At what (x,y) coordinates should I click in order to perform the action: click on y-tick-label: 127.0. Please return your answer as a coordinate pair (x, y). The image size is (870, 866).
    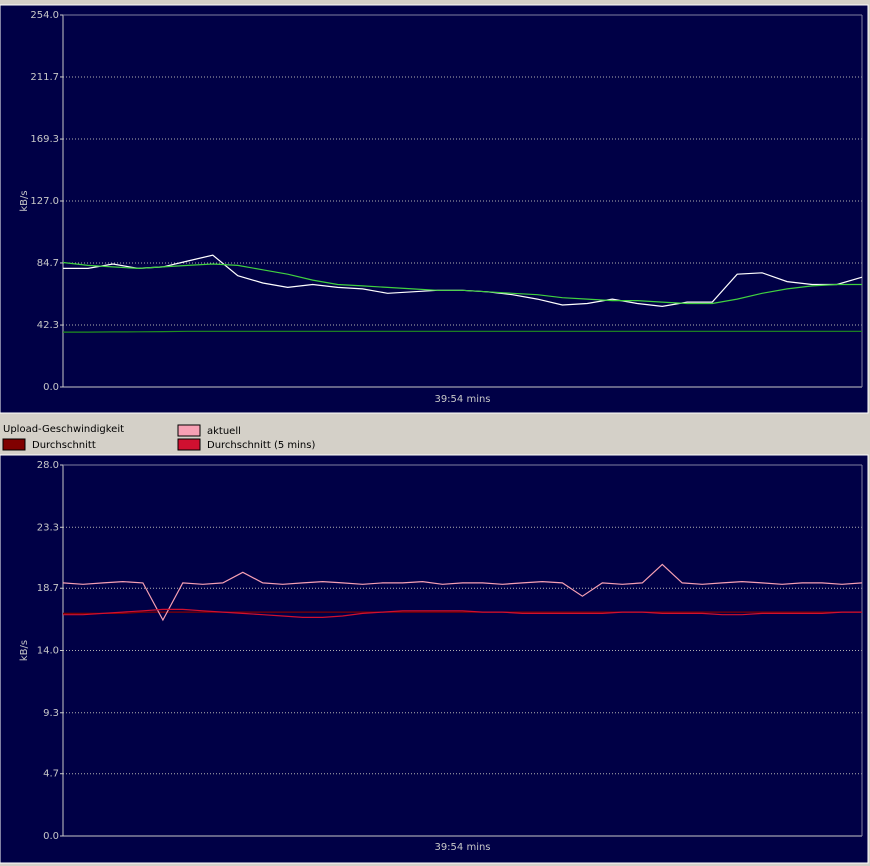
    Looking at the image, I should click on (44, 201).